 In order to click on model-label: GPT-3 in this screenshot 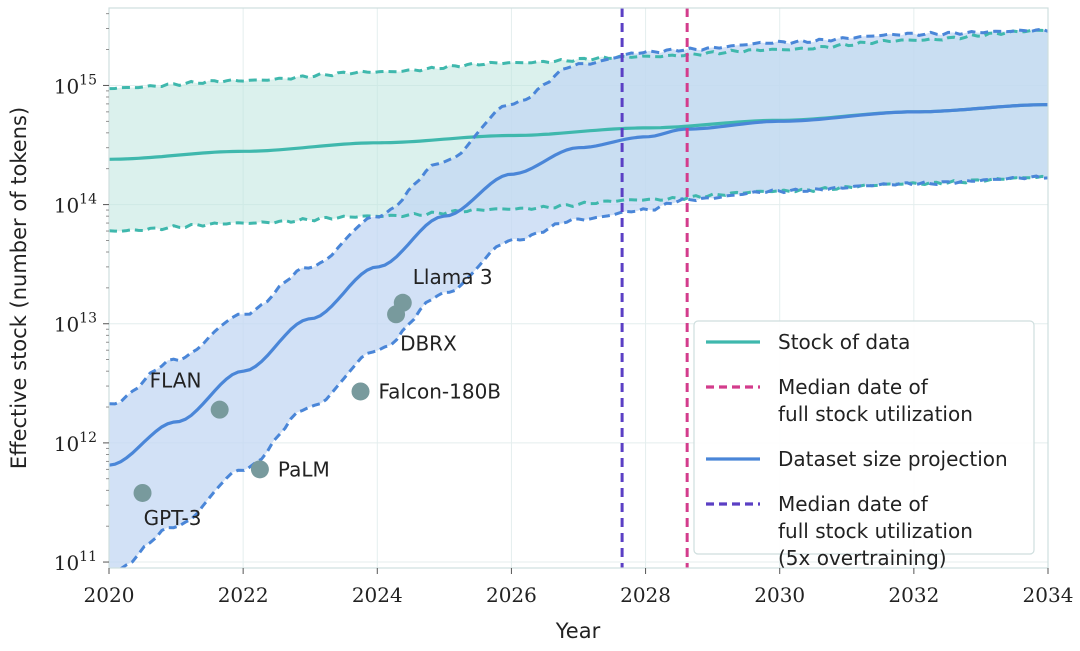, I will do `click(173, 518)`.